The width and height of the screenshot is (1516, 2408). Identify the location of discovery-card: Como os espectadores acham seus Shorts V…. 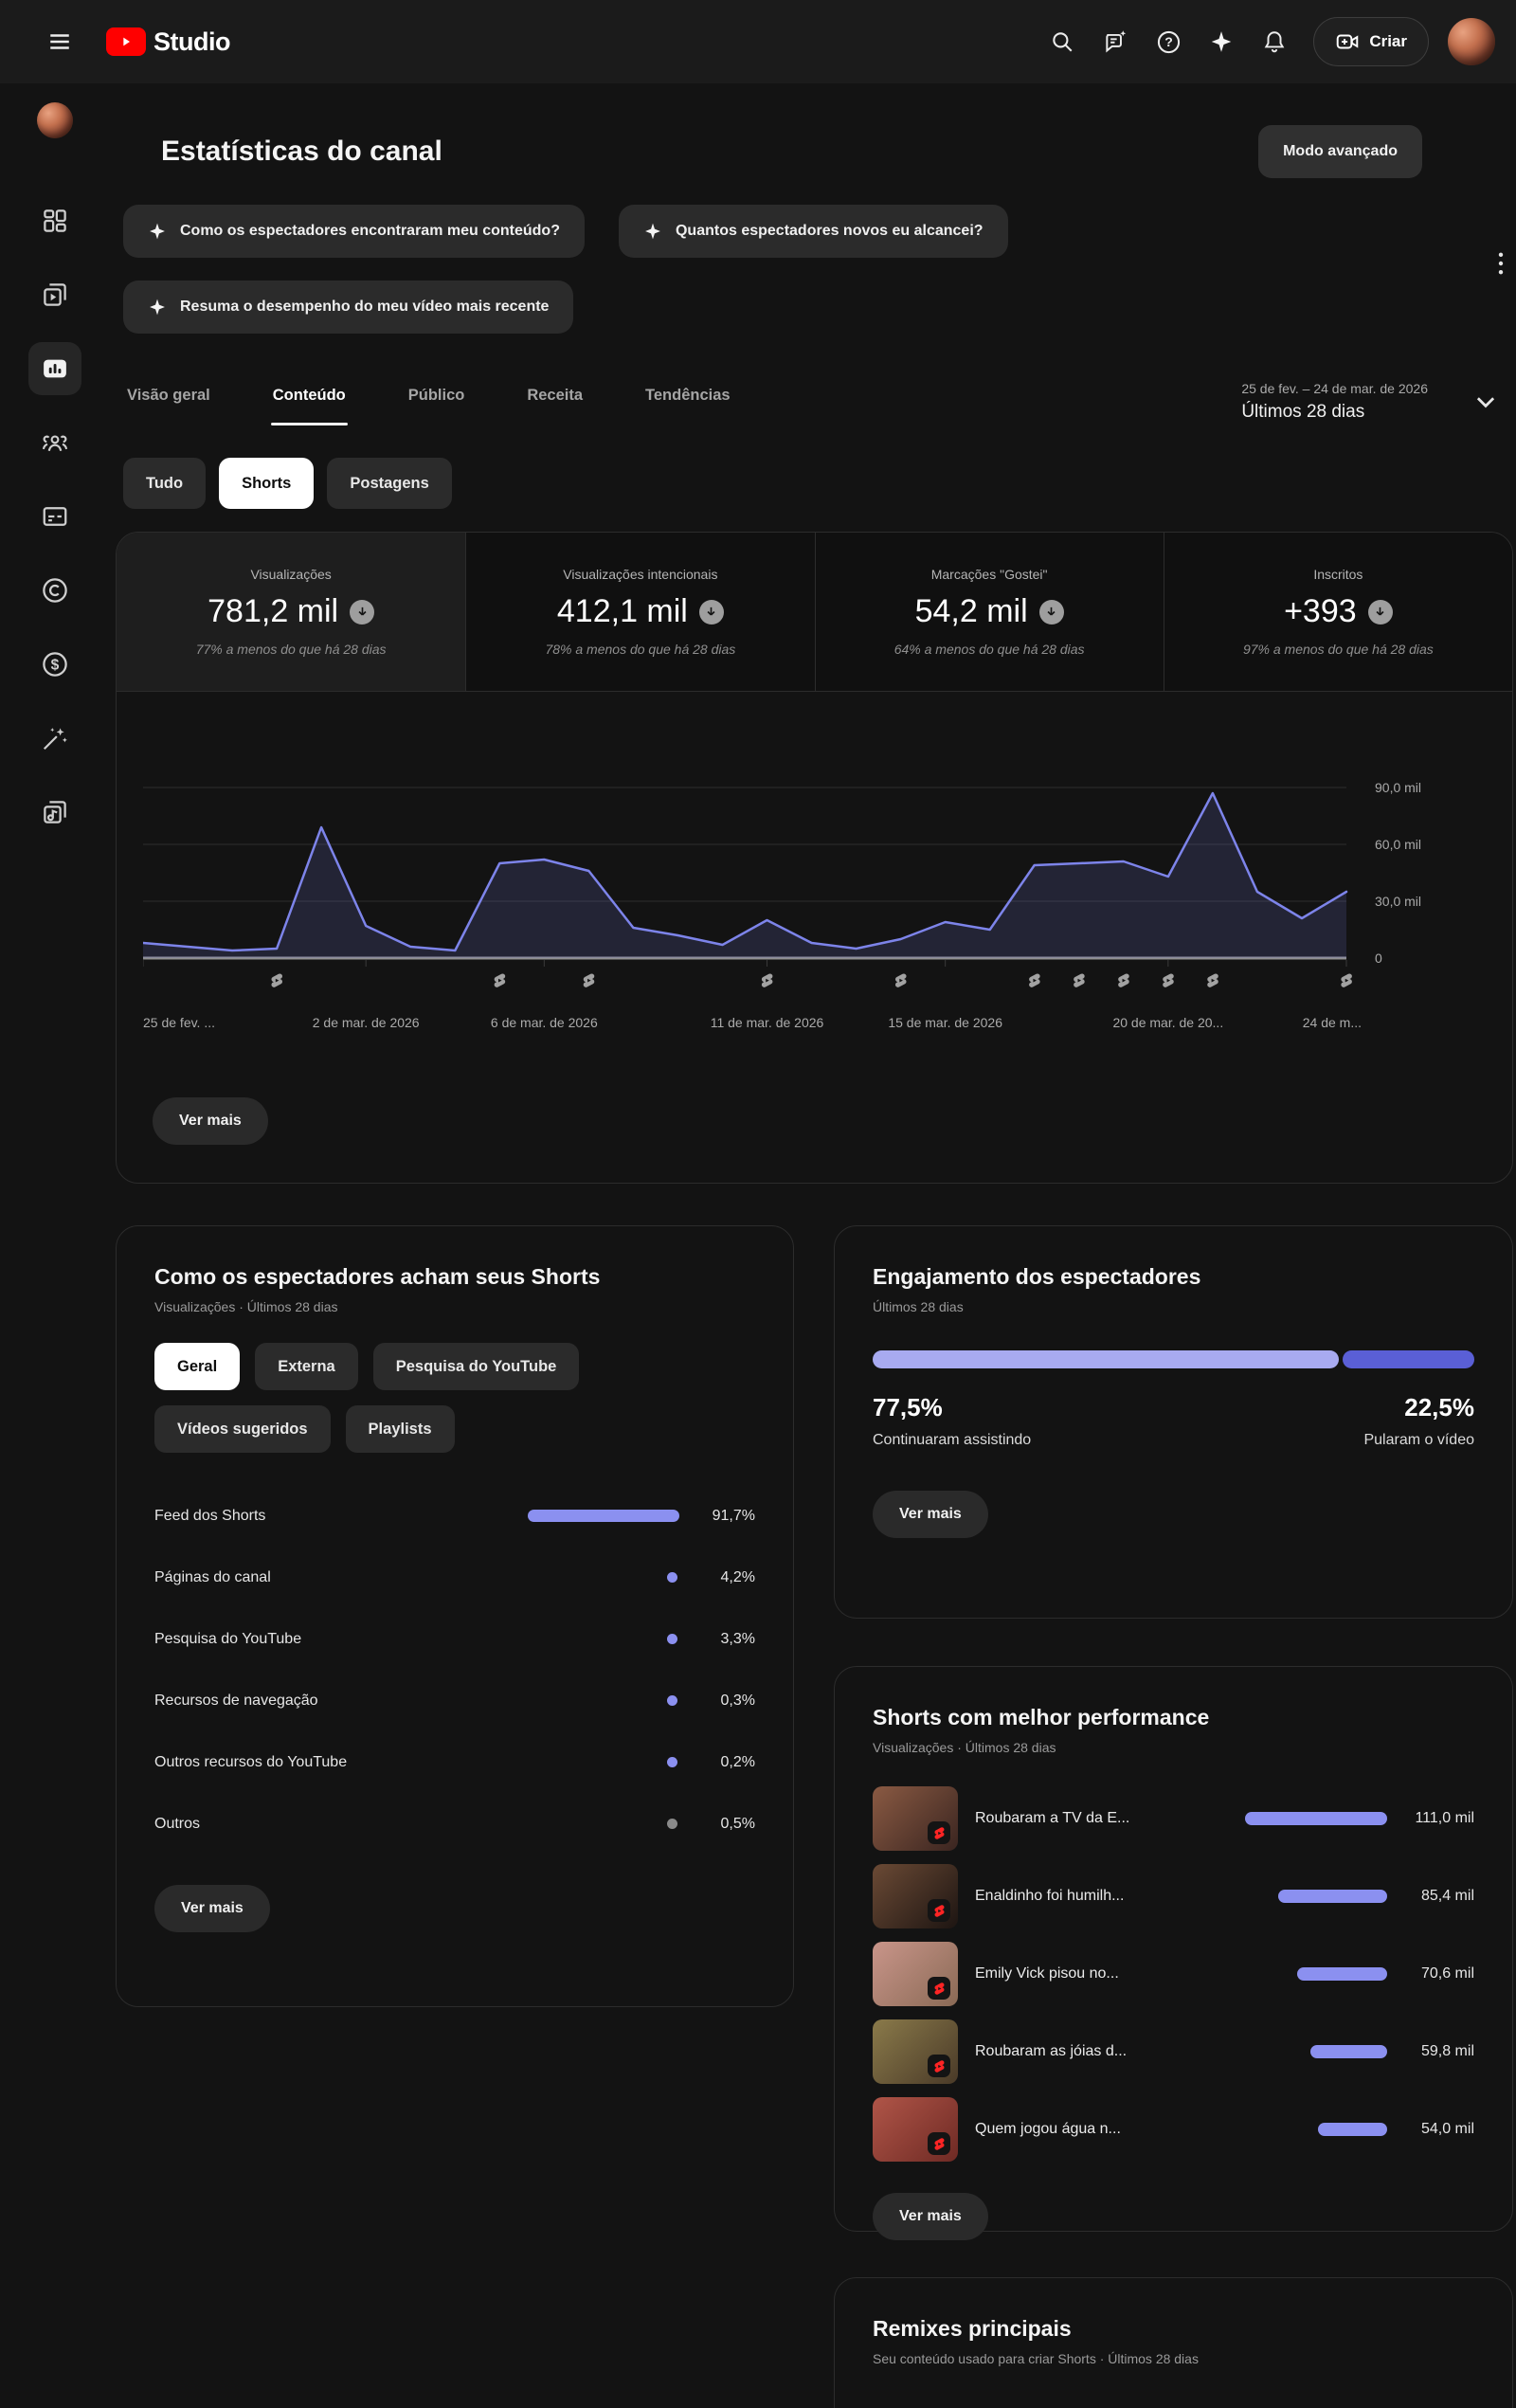
(455, 1616).